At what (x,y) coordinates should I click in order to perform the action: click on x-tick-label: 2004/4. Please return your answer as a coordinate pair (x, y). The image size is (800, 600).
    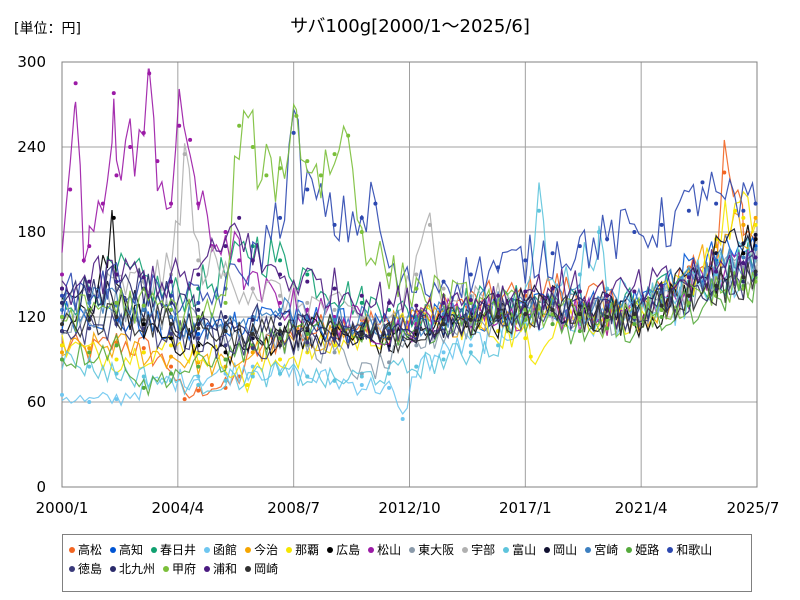
    Looking at the image, I should click on (177, 508).